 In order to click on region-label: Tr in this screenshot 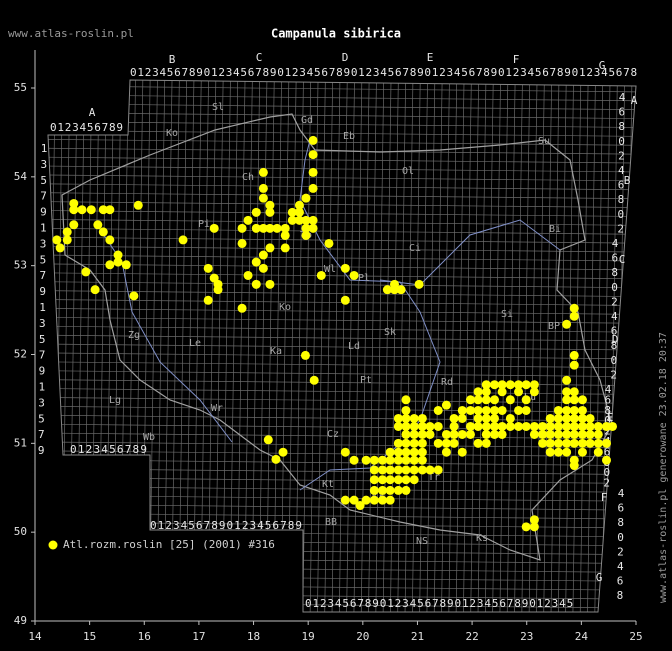, I will do `click(434, 477)`.